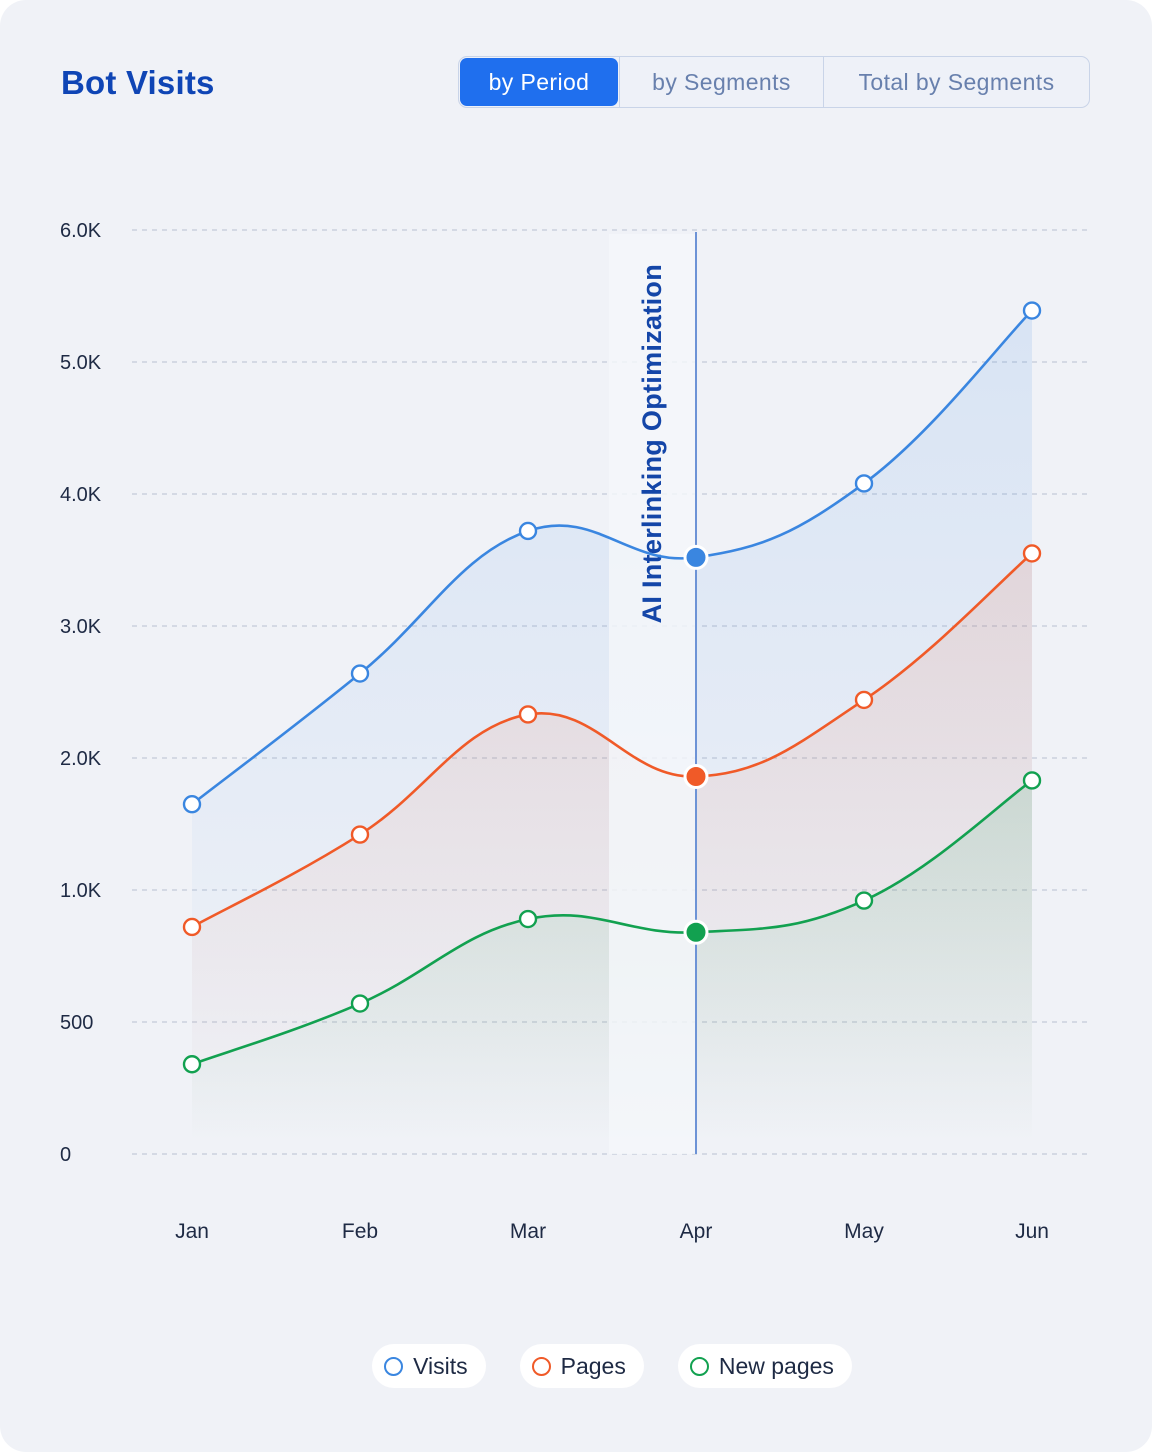 Image resolution: width=1152 pixels, height=1452 pixels. What do you see at coordinates (593, 1365) in the screenshot?
I see `legend-label-pages: Pages` at bounding box center [593, 1365].